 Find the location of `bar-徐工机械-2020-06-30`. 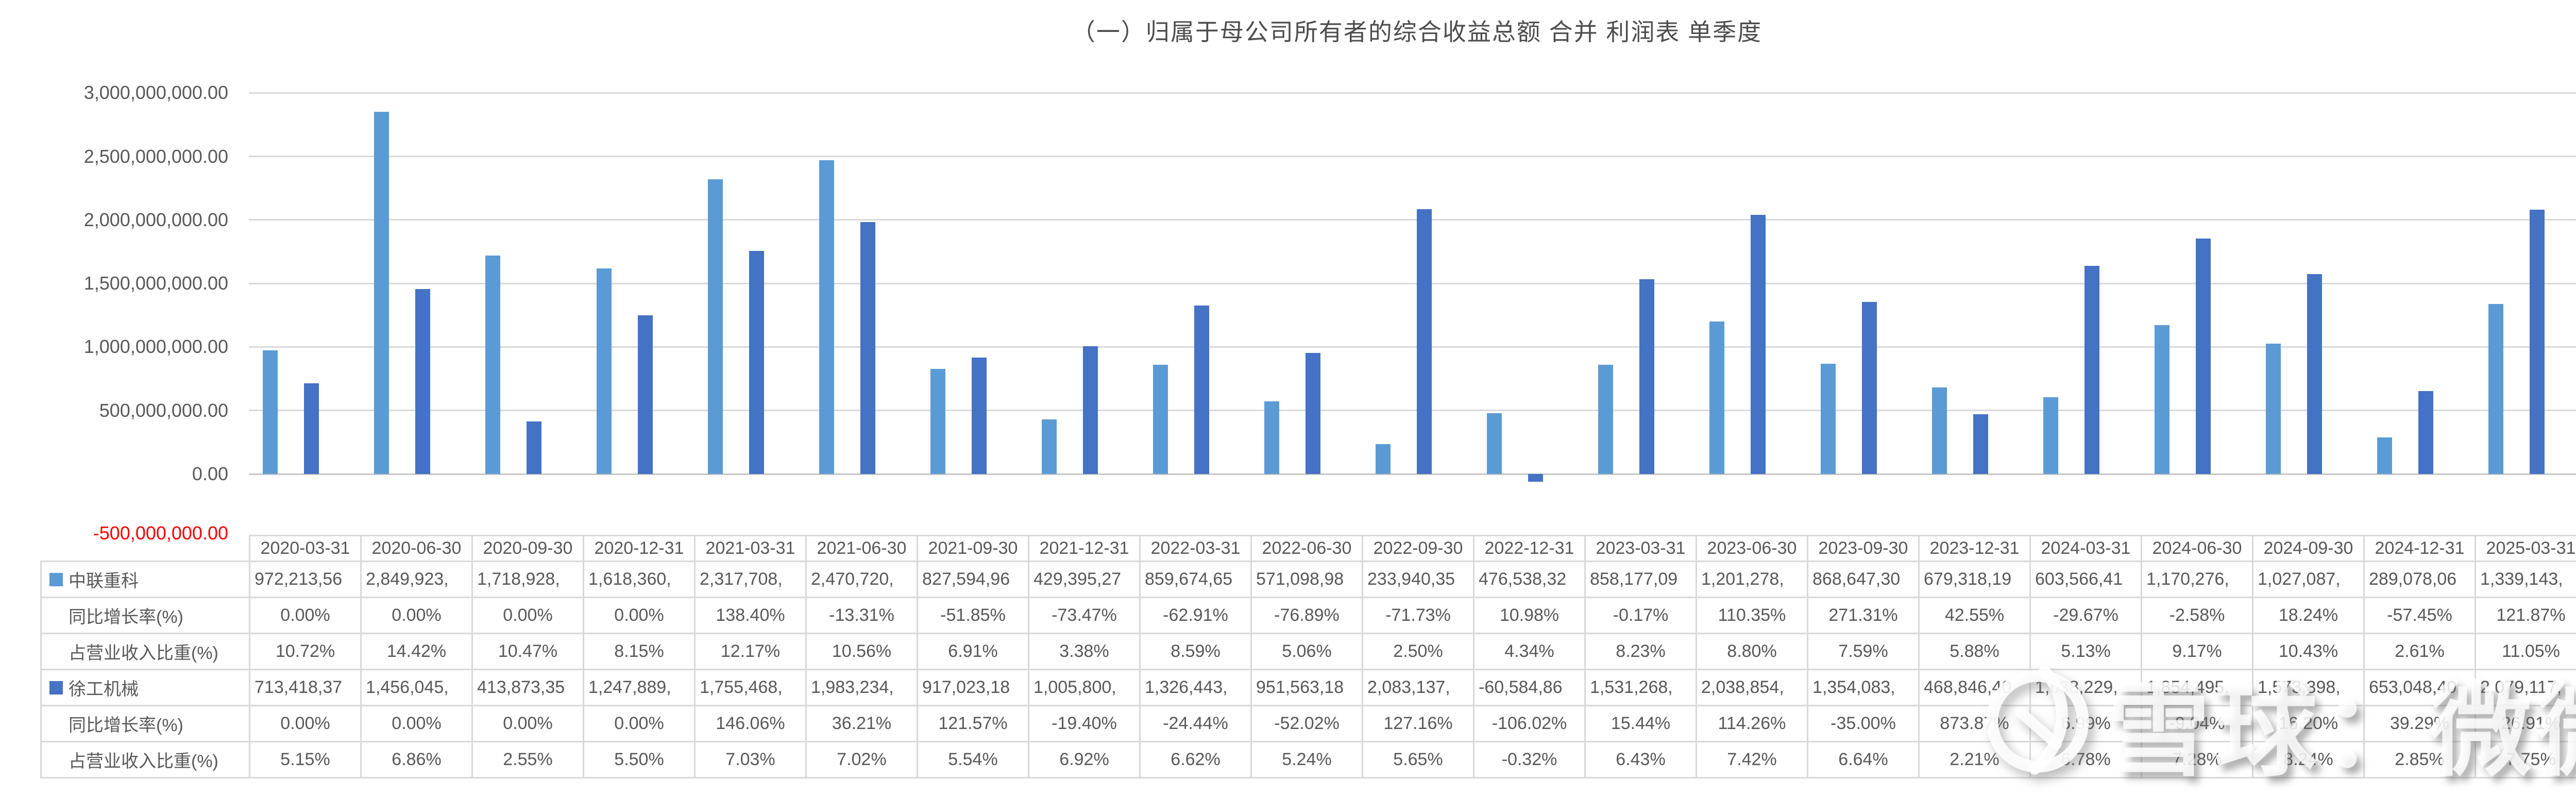

bar-徐工机械-2020-06-30 is located at coordinates (422, 381).